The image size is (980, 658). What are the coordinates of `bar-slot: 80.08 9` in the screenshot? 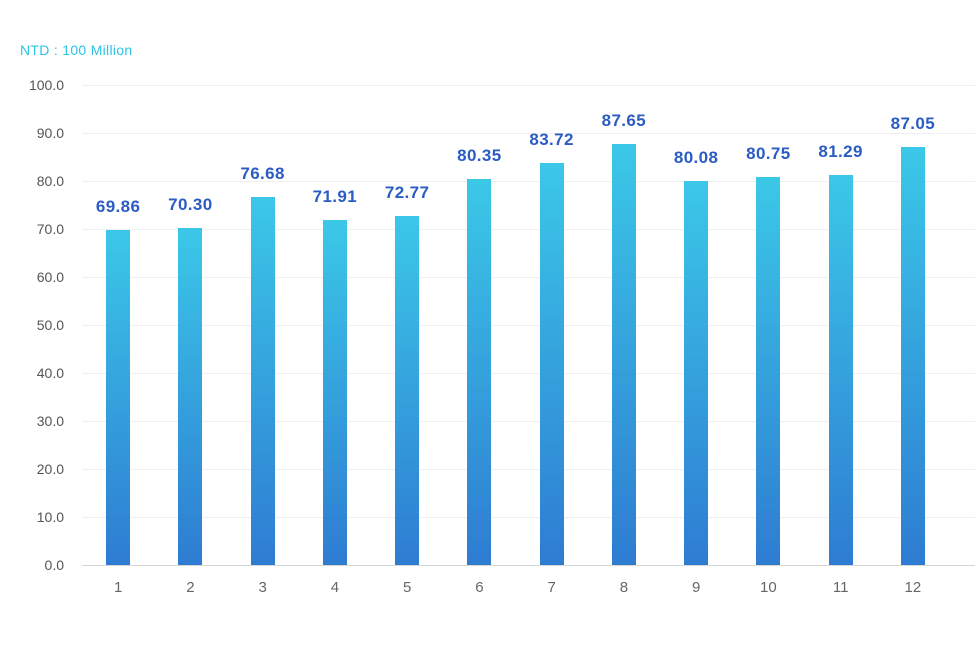 It's located at (696, 340).